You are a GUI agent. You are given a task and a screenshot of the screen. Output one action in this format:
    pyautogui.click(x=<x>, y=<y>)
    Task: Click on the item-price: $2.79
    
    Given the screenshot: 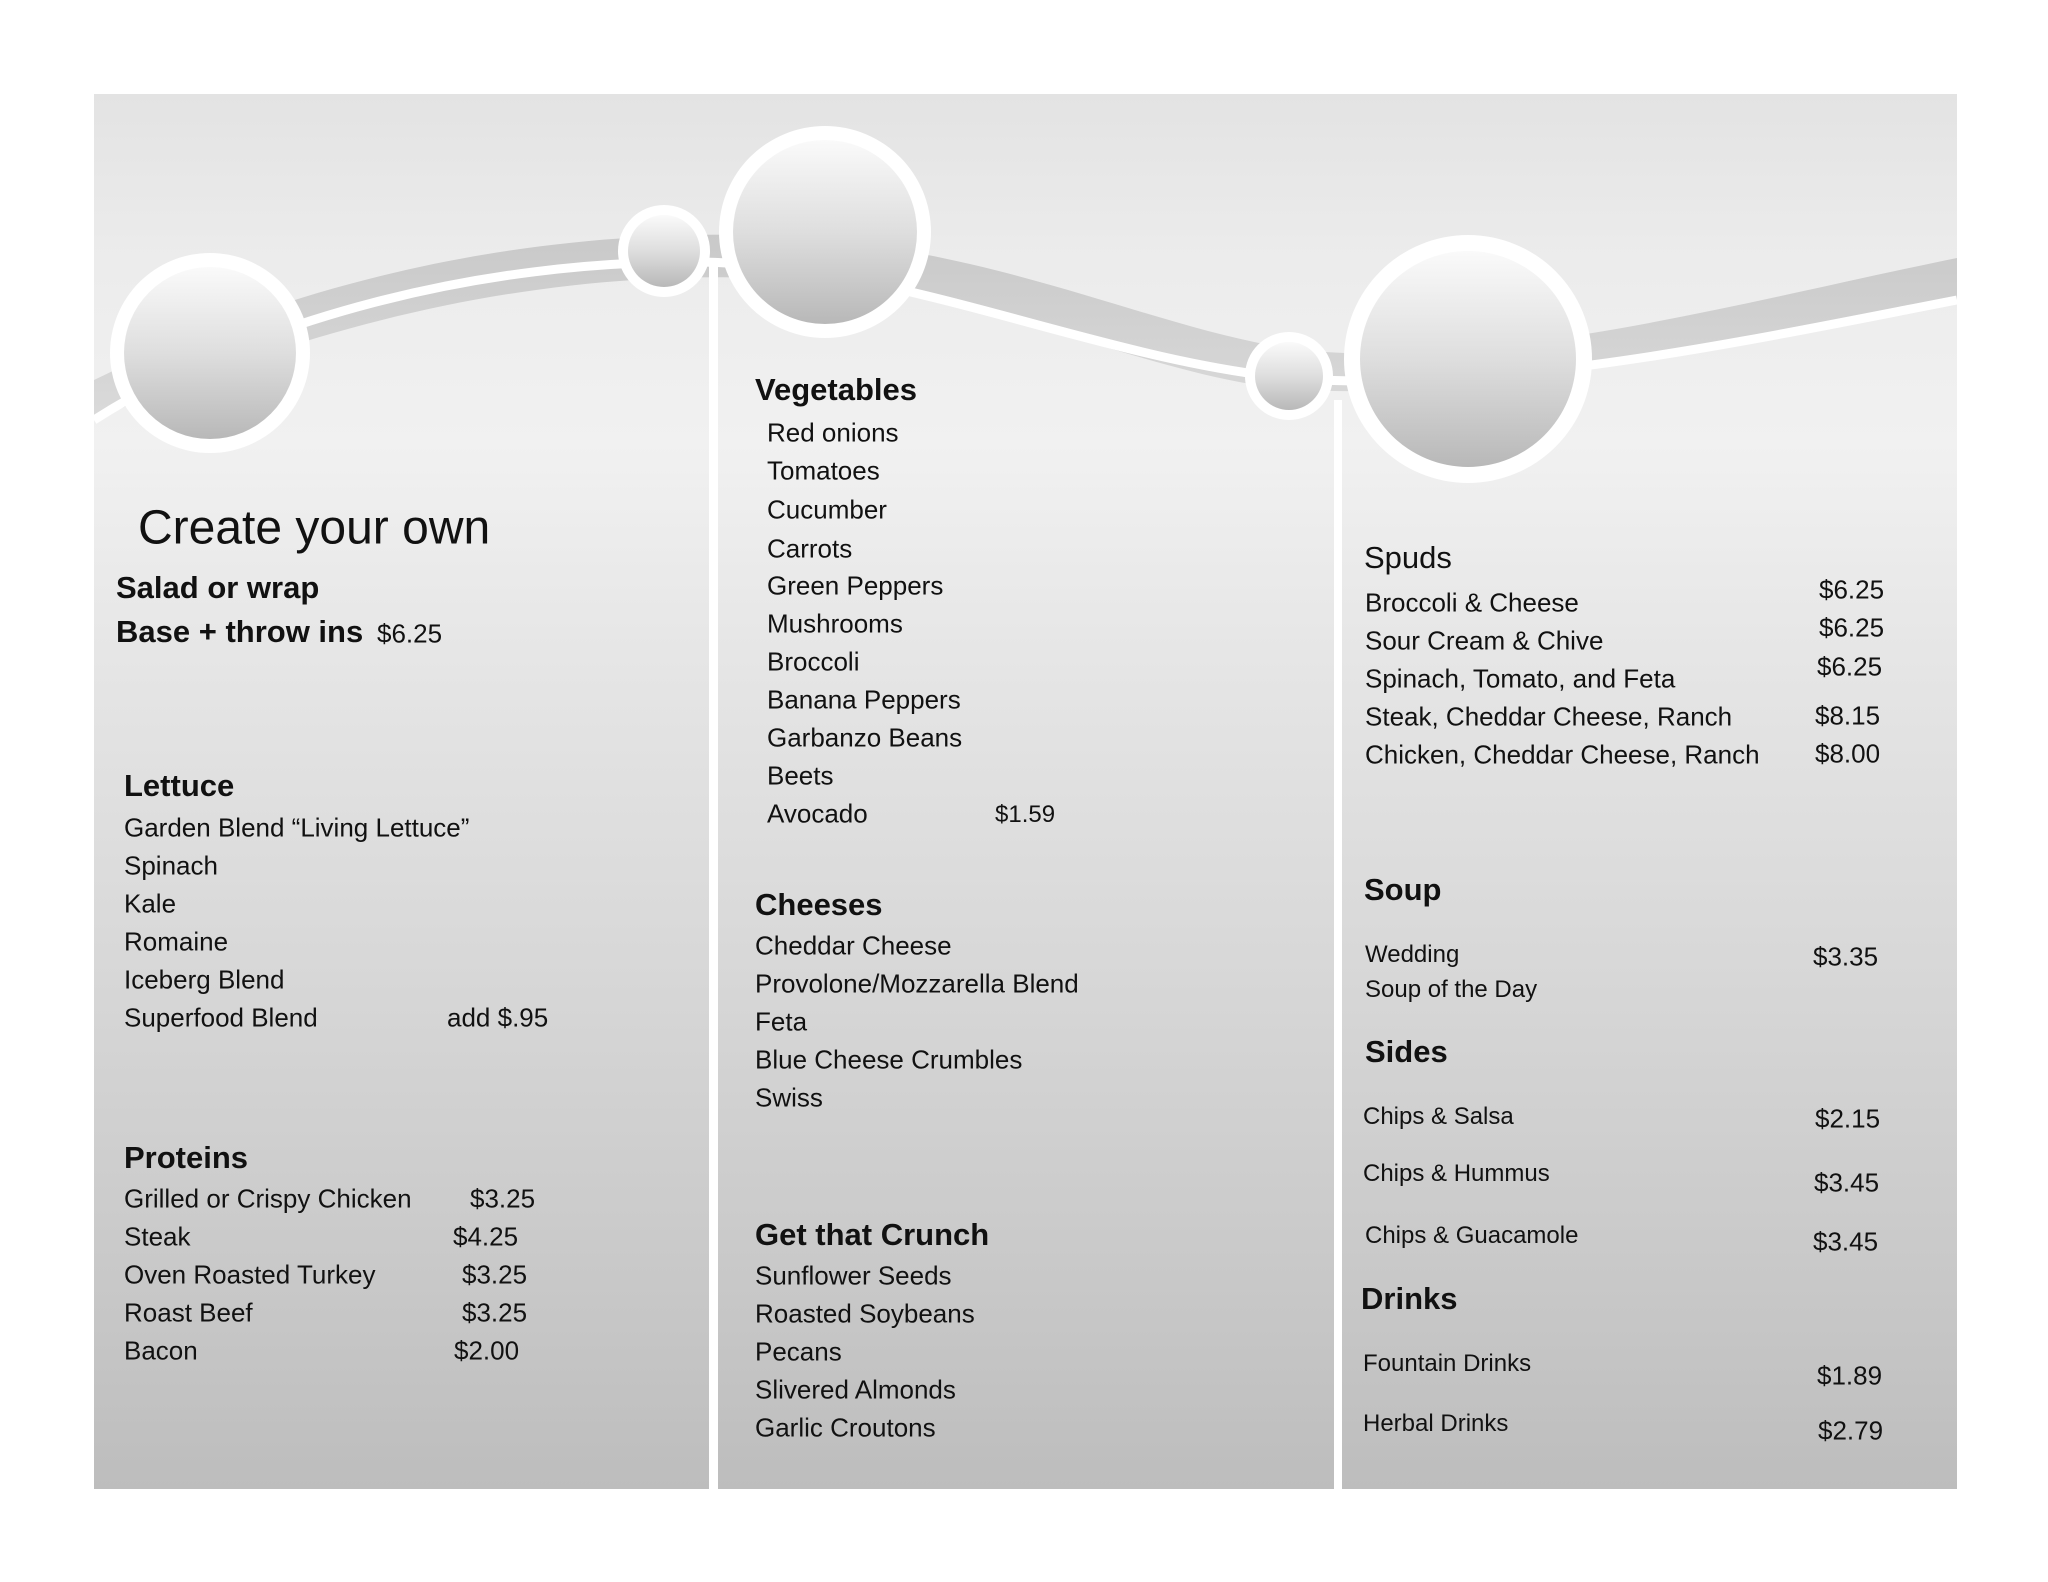 What is the action you would take?
    pyautogui.click(x=1851, y=1430)
    